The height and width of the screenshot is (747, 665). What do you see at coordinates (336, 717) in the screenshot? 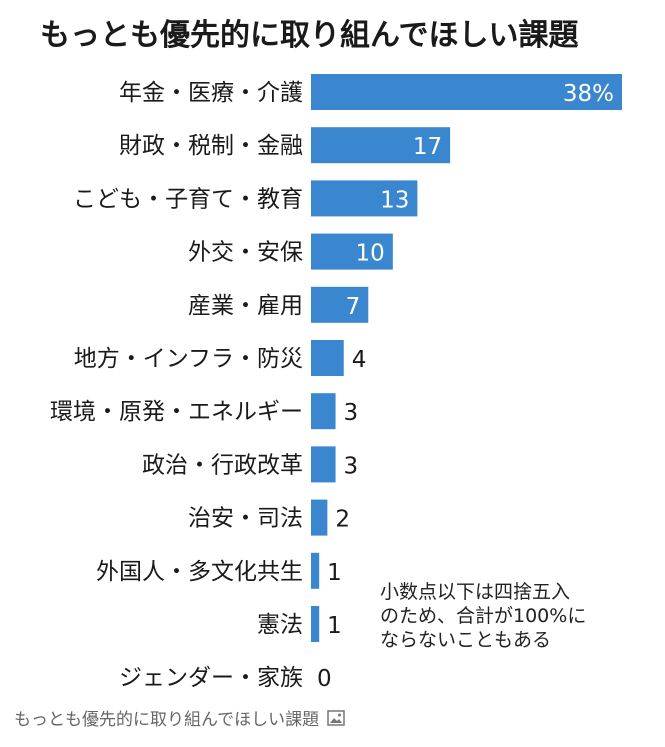
I see `image-icon` at bounding box center [336, 717].